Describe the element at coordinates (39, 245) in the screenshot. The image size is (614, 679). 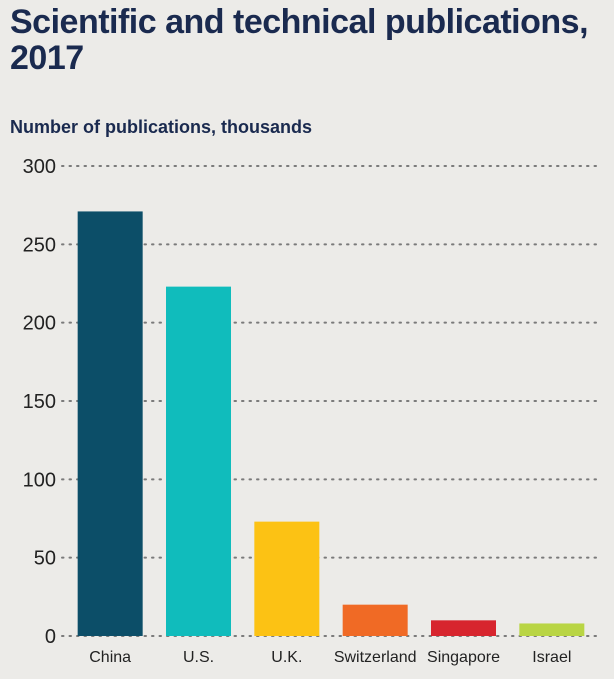
I see `y-tick-label: 250` at that location.